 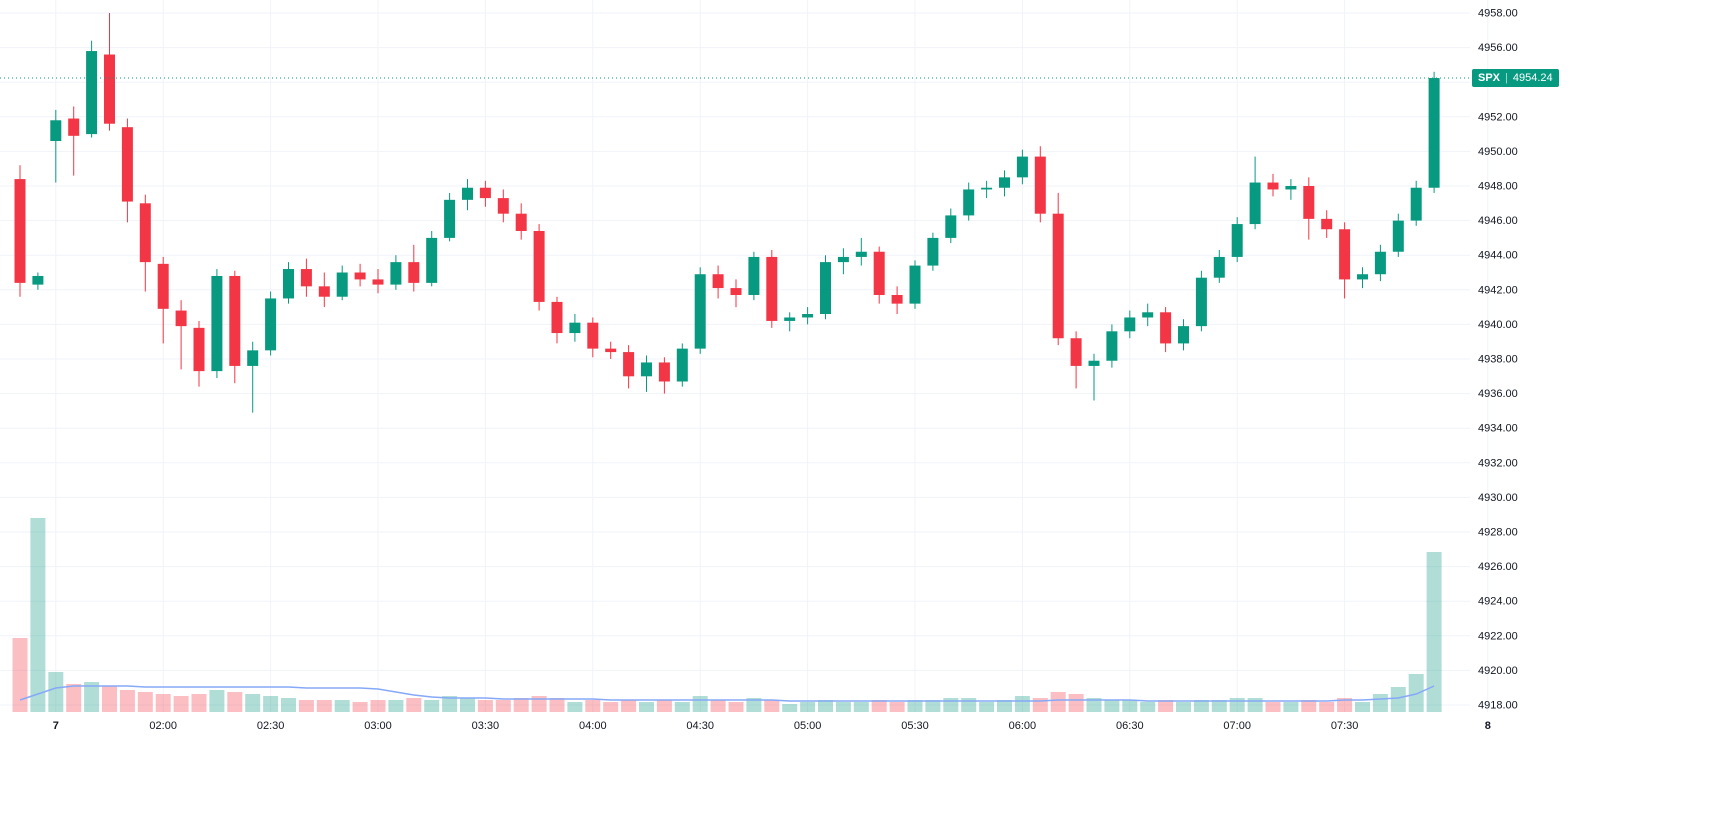 What do you see at coordinates (1498, 187) in the screenshot?
I see `price-axis-label: 4948.00` at bounding box center [1498, 187].